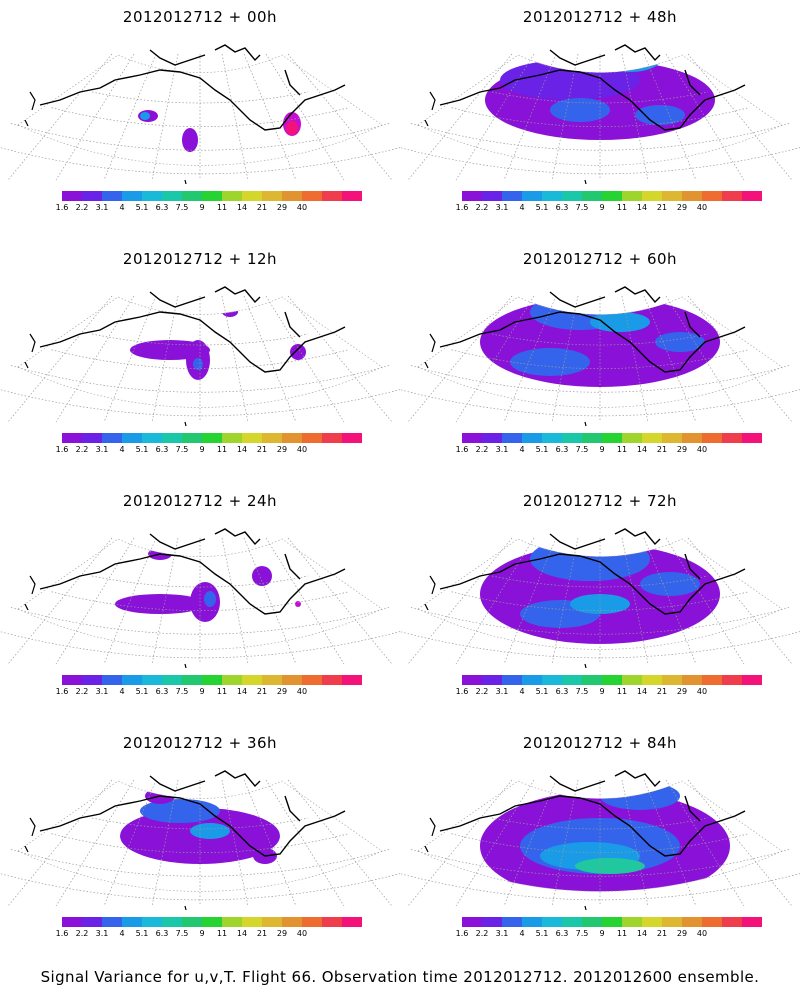 The width and height of the screenshot is (800, 1000). I want to click on coastline, so click(592, 329).